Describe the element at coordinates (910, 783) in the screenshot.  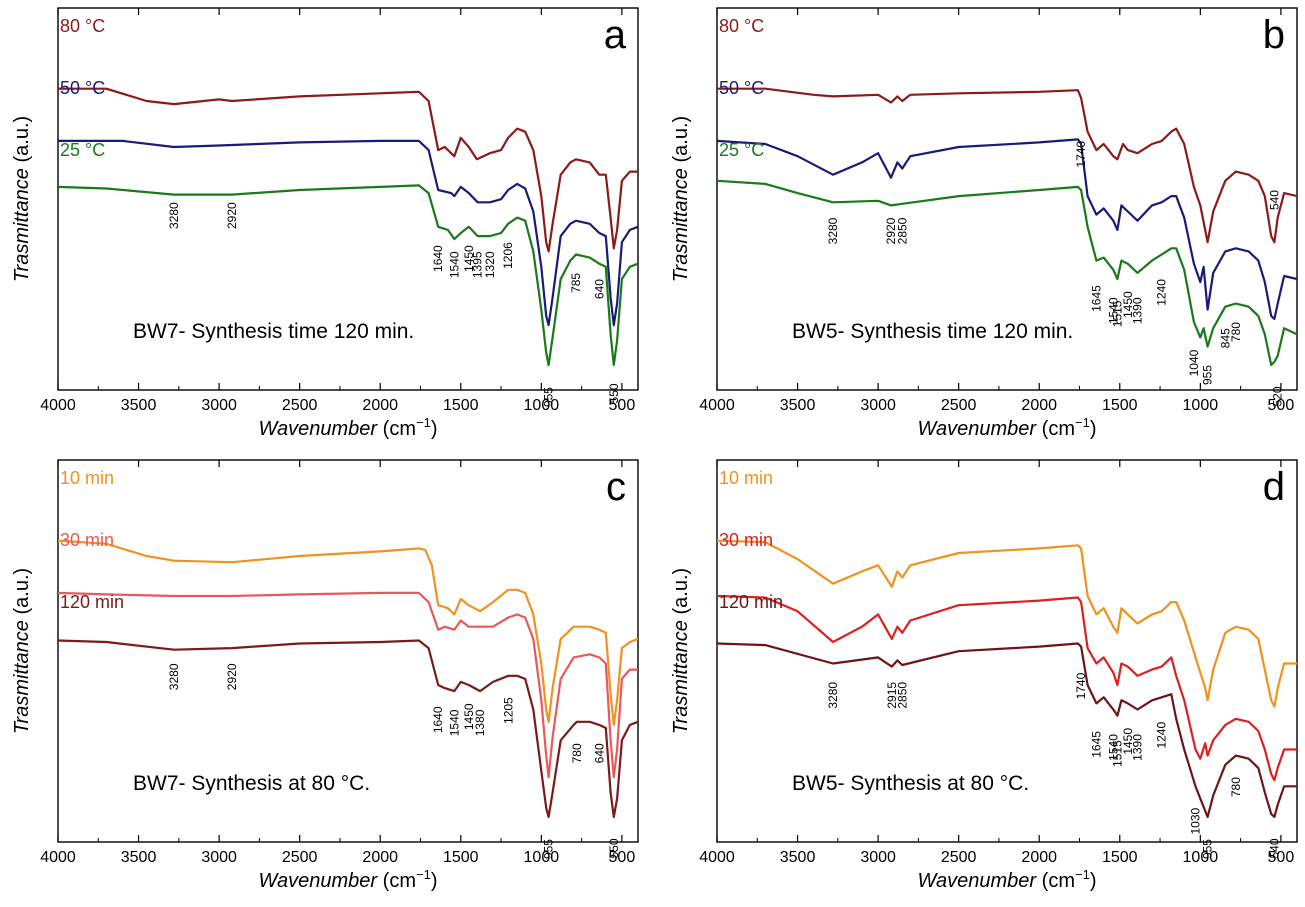
I see `panel-caption: BW5- Synthesis at 80 °C.` at that location.